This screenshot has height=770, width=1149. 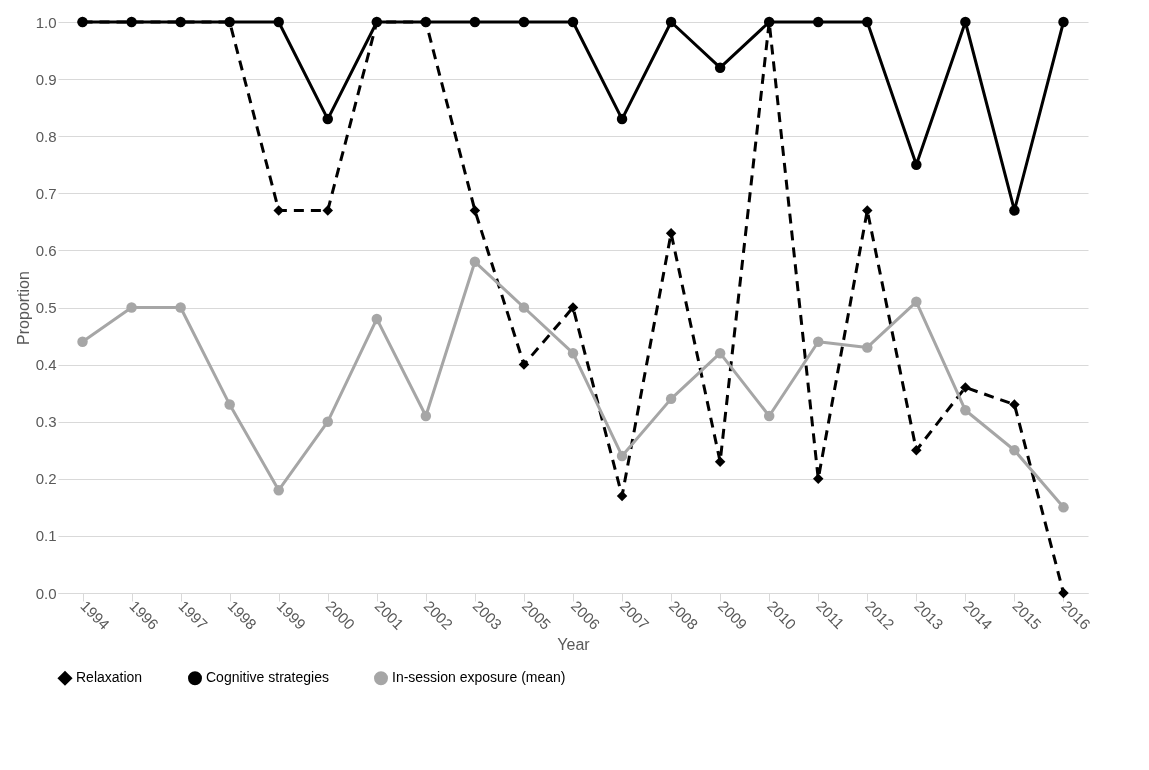 What do you see at coordinates (46, 250) in the screenshot?
I see `y-tick-label: 0.6` at bounding box center [46, 250].